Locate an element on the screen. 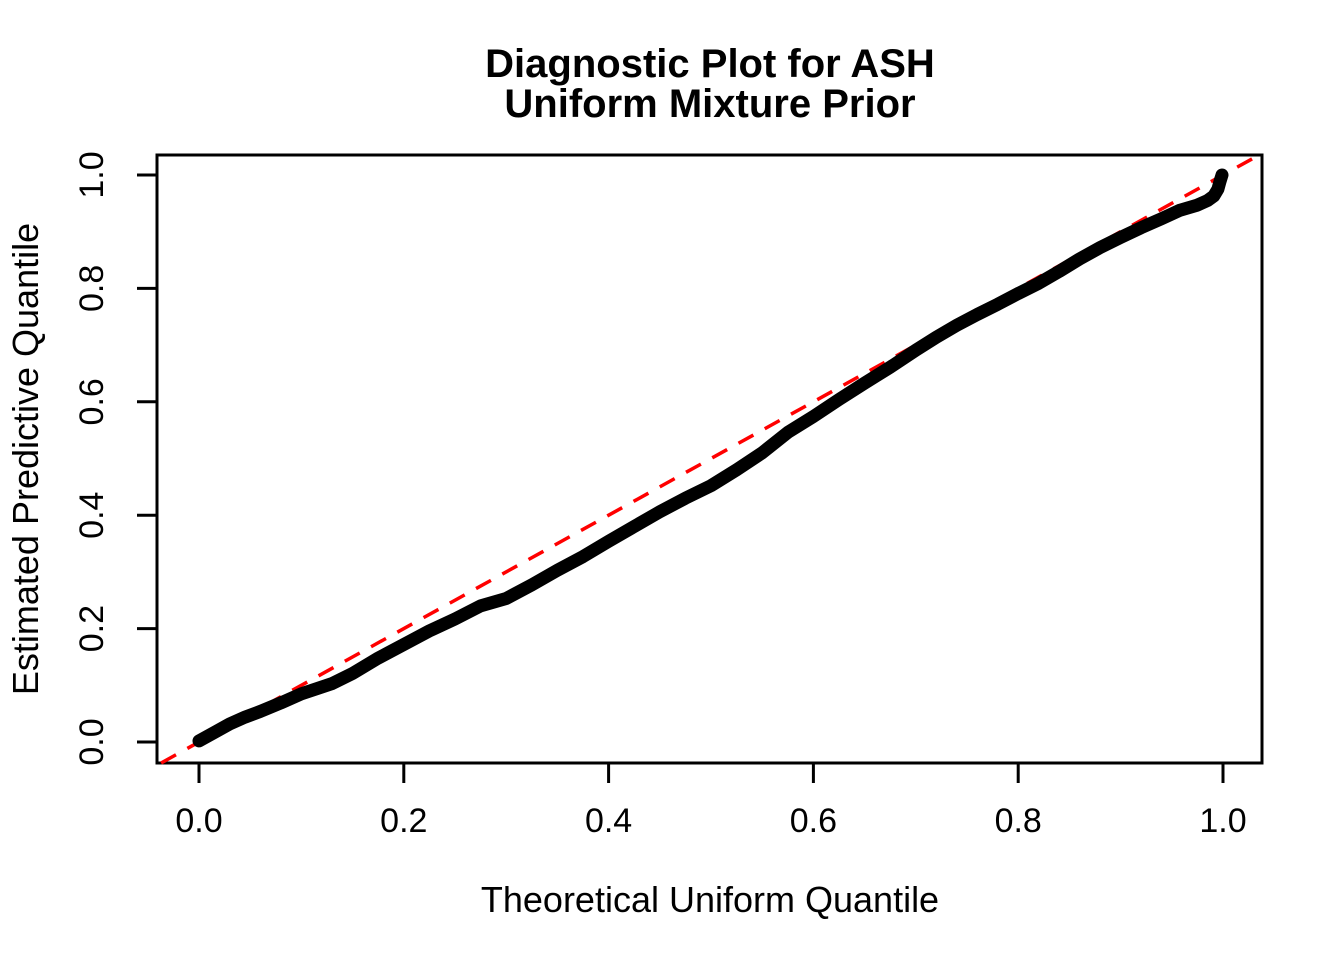 The width and height of the screenshot is (1344, 960). x-tick-label: 0.0 is located at coordinates (198, 821).